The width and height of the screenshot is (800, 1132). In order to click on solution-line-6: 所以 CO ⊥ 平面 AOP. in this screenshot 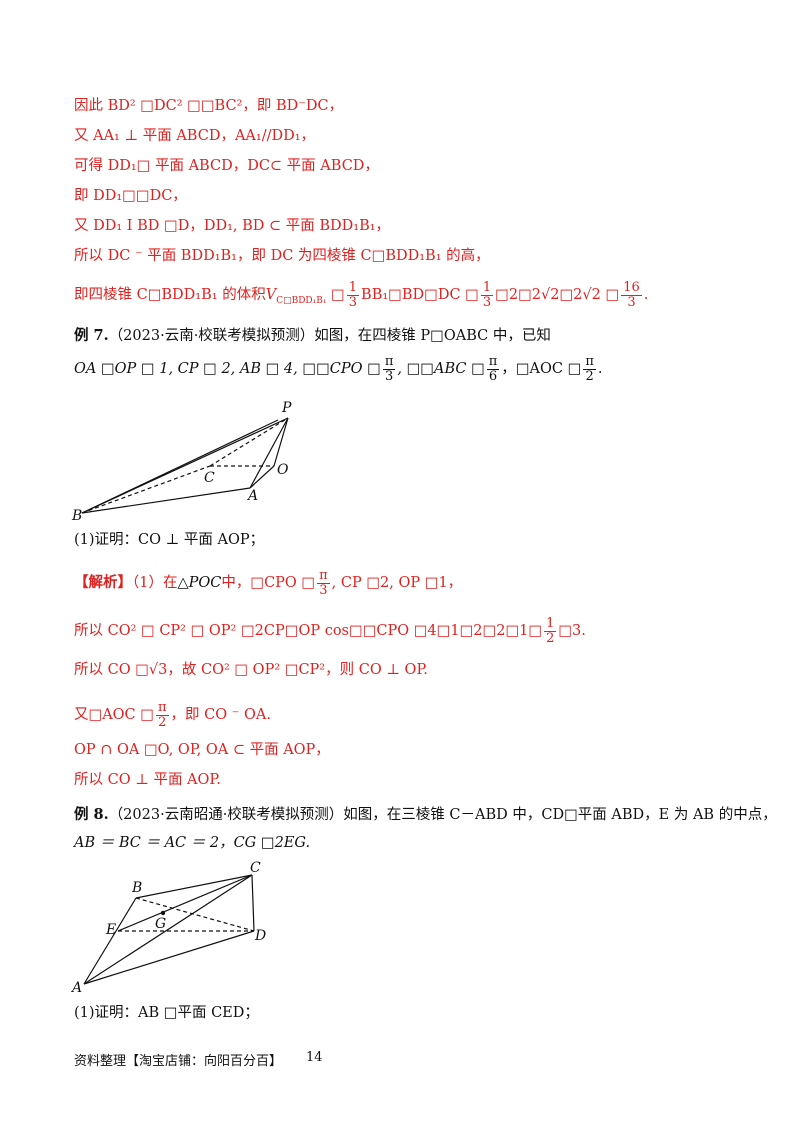, I will do `click(147, 780)`.